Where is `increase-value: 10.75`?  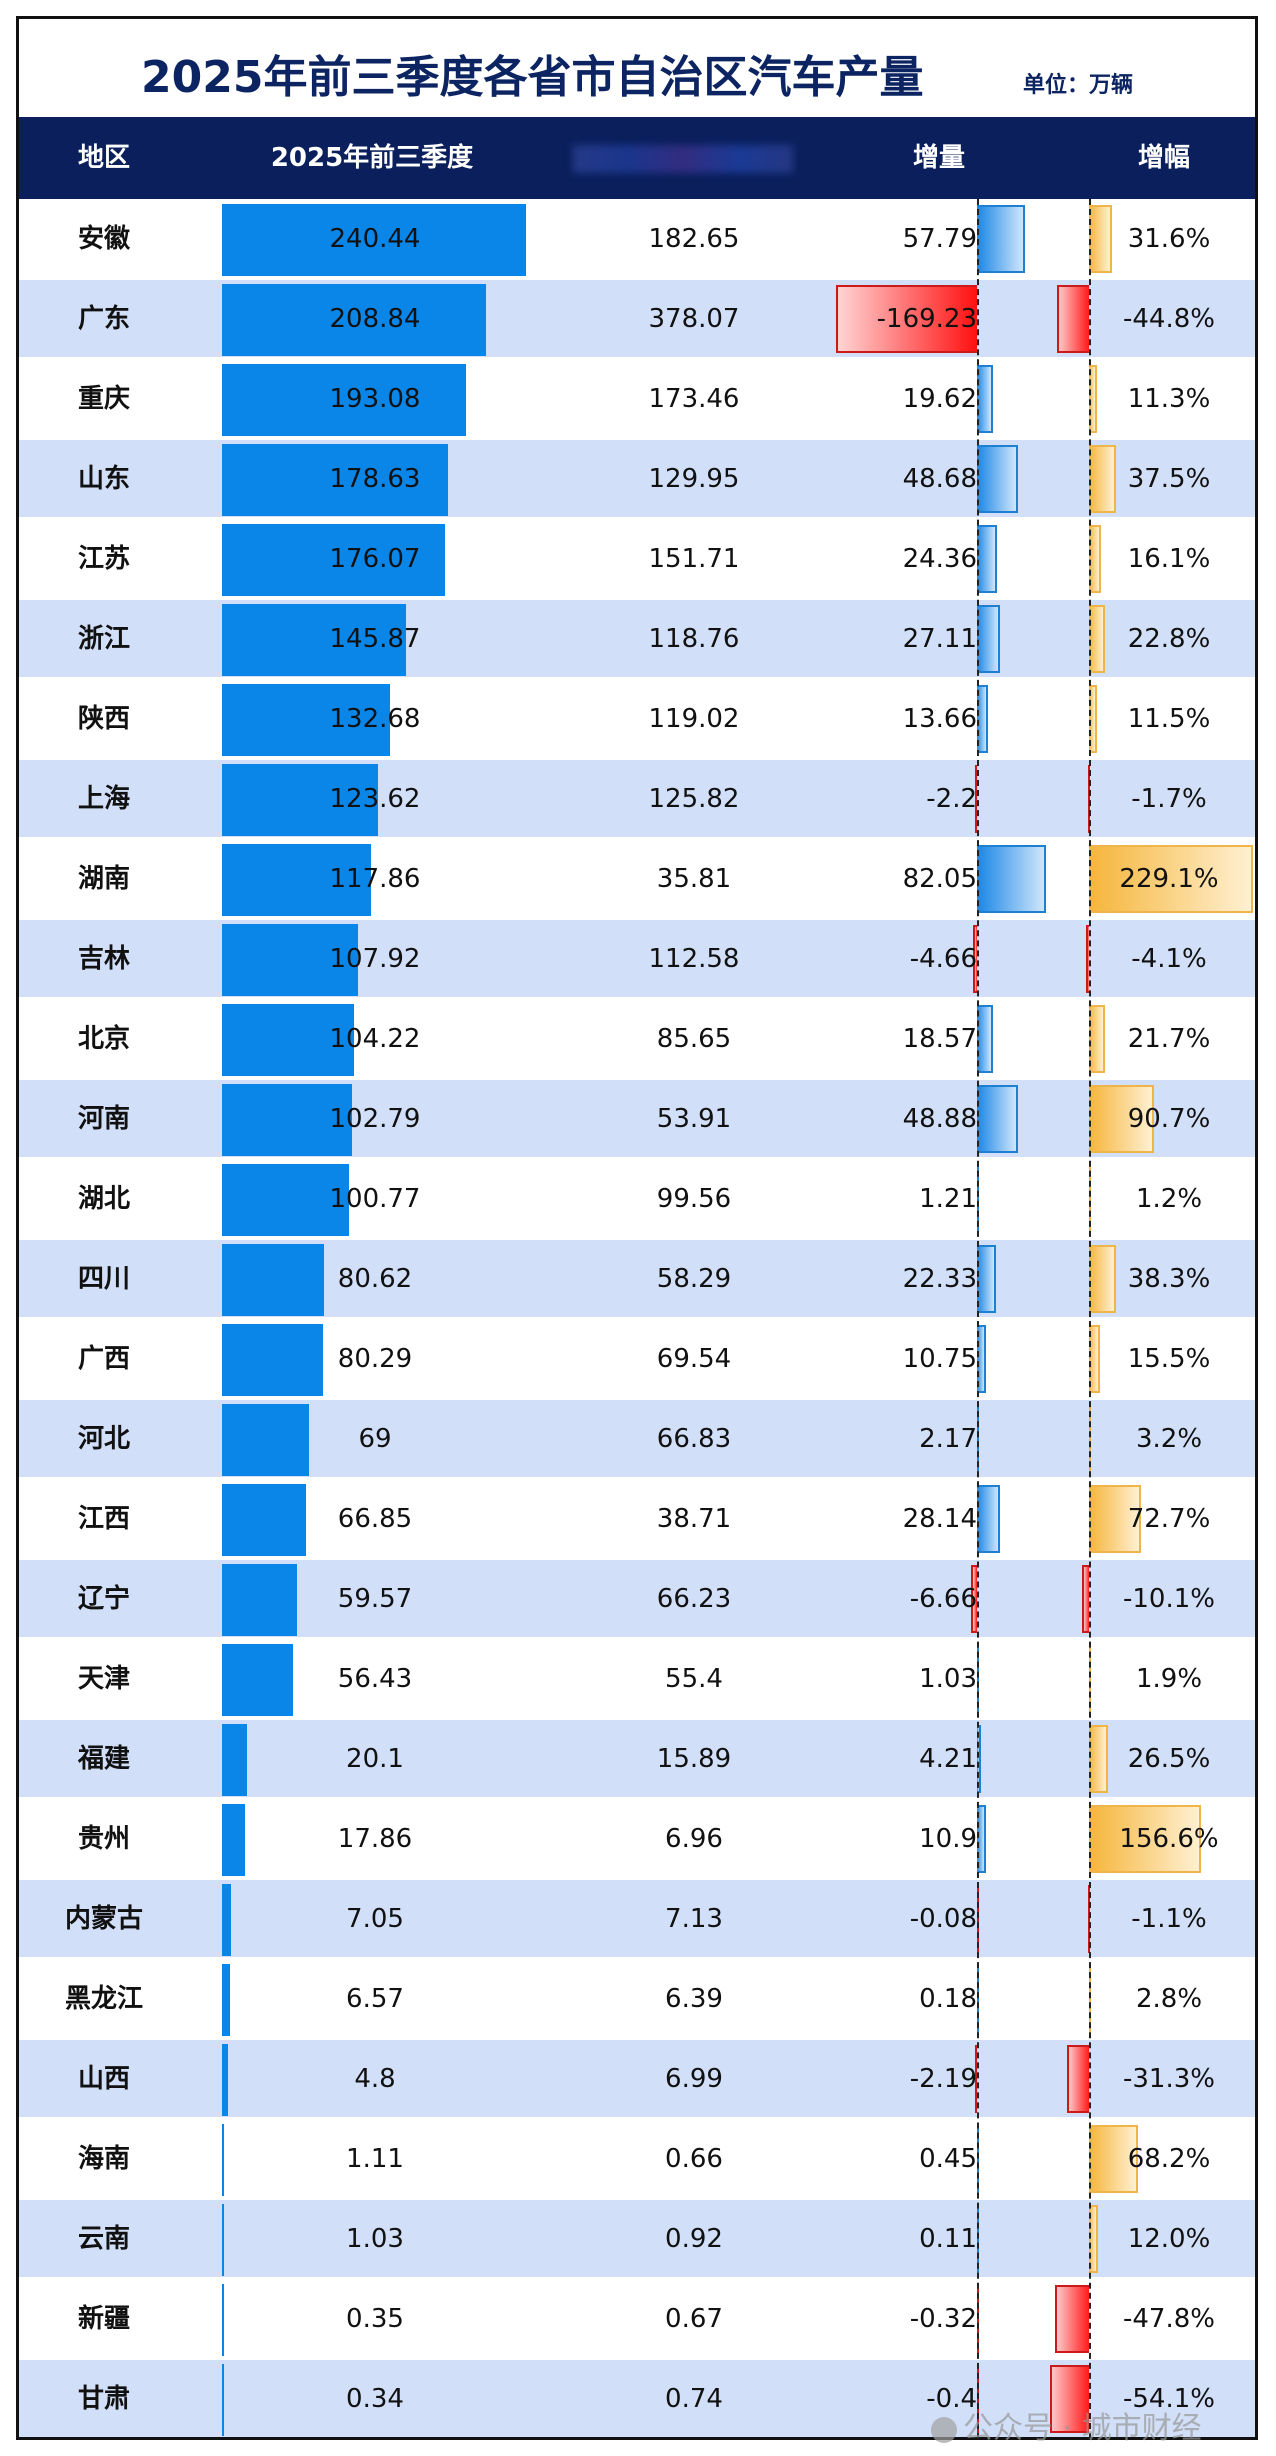
increase-value: 10.75 is located at coordinates (939, 1359).